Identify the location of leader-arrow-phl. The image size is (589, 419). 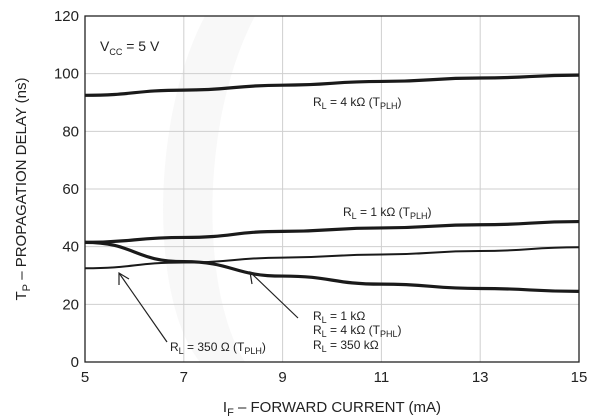
(274, 295).